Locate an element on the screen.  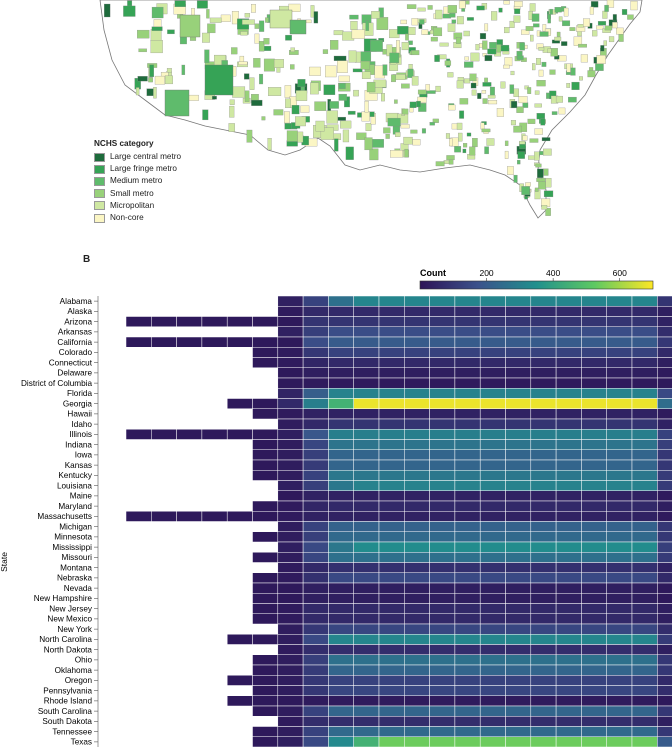
state-label: New York is located at coordinates (74, 629).